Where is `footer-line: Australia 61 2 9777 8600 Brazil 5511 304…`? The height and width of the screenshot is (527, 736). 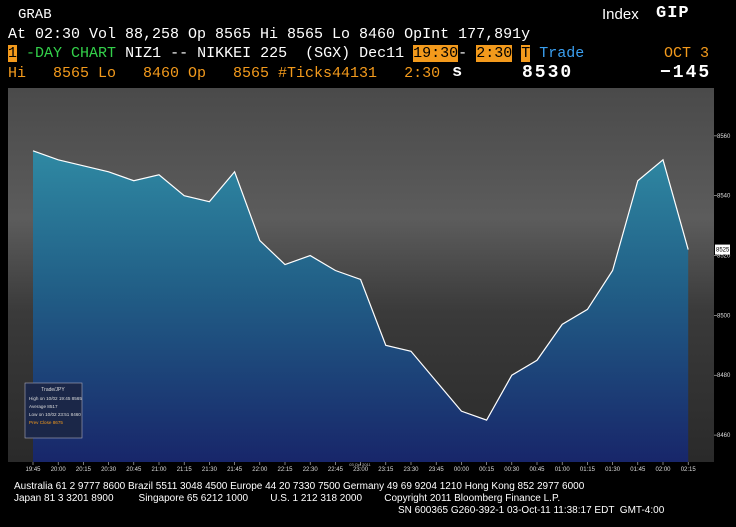
footer-line: Australia 61 2 9777 8600 Brazil 5511 304… is located at coordinates (299, 486).